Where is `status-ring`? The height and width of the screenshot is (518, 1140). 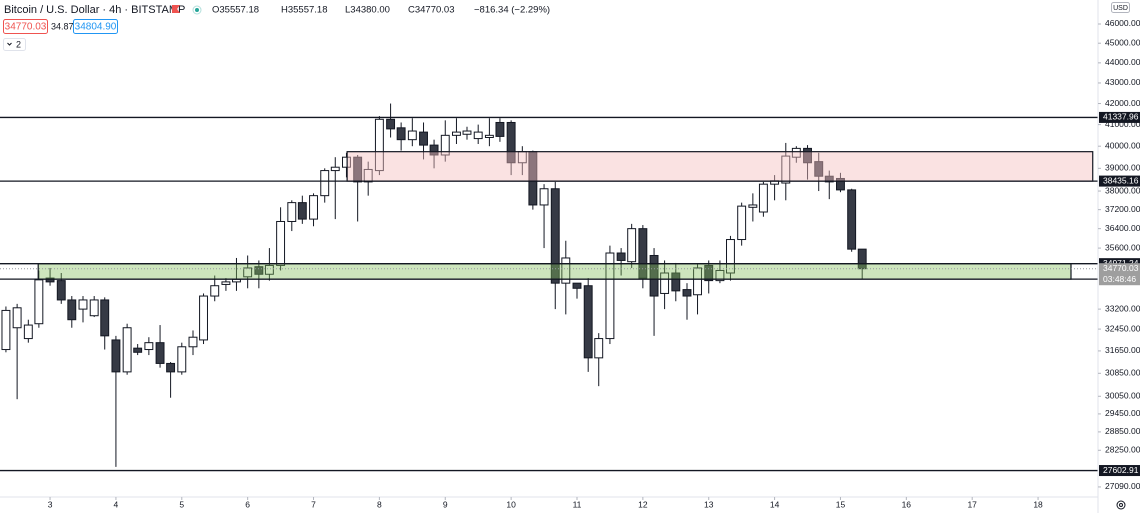 status-ring is located at coordinates (197, 10).